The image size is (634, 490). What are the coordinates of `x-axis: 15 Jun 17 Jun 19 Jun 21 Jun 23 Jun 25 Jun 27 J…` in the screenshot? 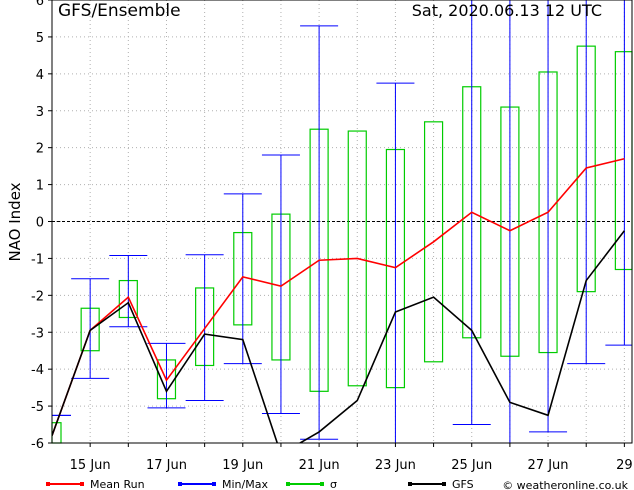 It's located at (351, 458).